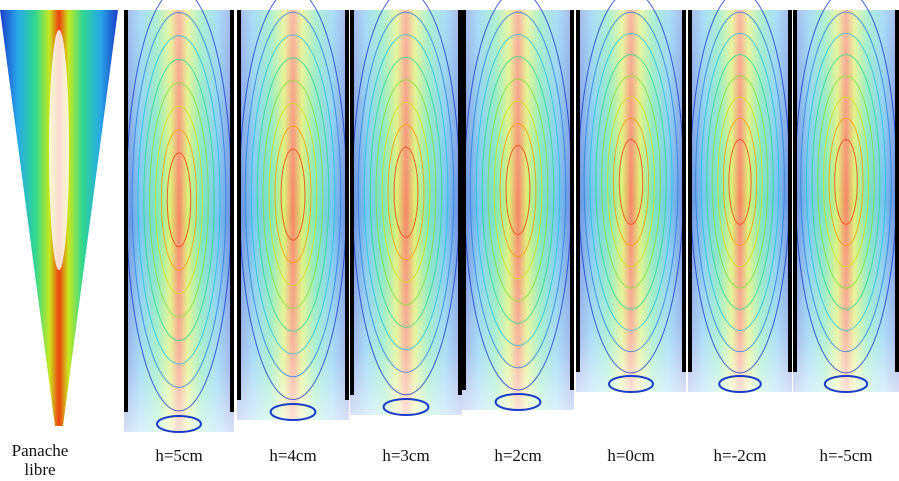 The height and width of the screenshot is (481, 899). What do you see at coordinates (740, 455) in the screenshot?
I see `panel-label: h=-2cm` at bounding box center [740, 455].